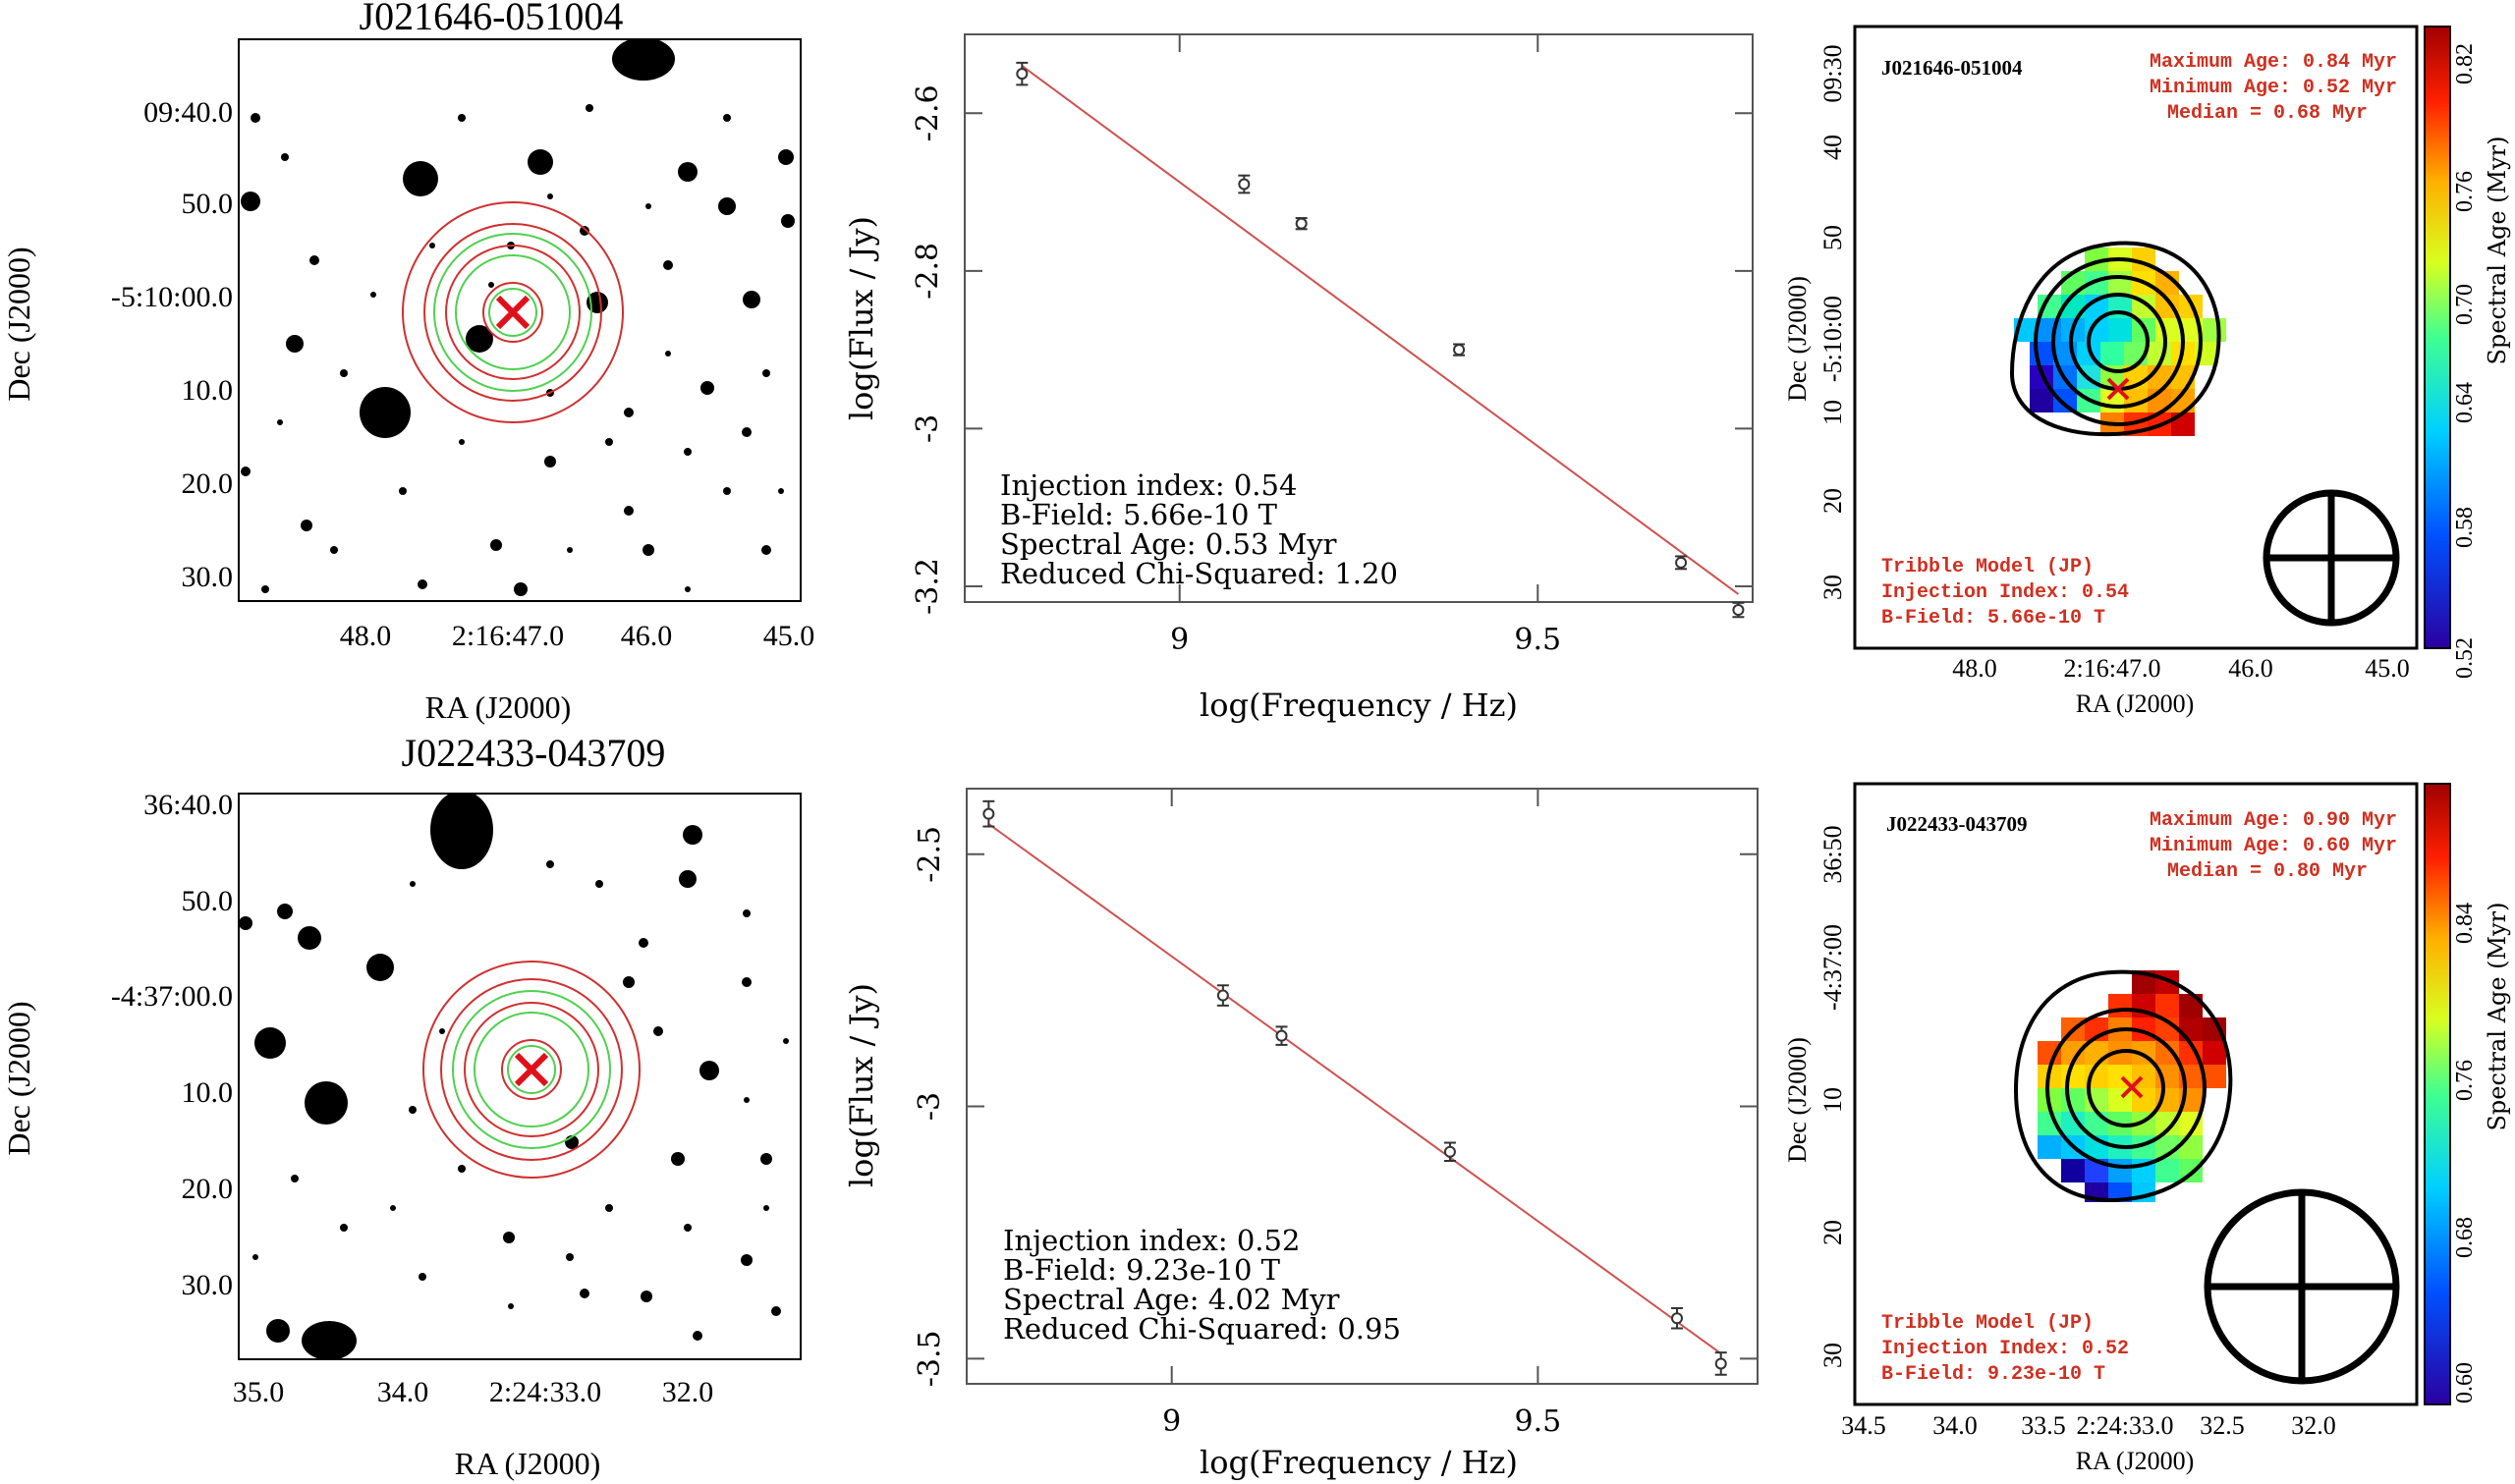 This screenshot has width=2515, height=1484. I want to click on optical-xtick-1-1: 34.0, so click(403, 1392).